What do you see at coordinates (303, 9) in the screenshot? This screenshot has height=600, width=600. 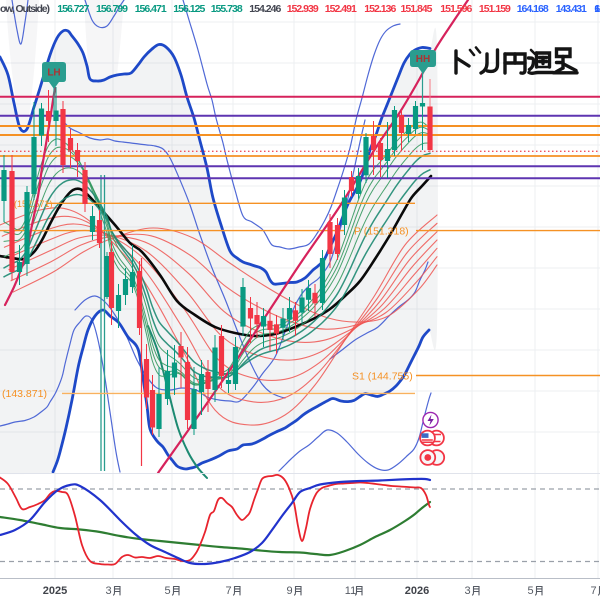 I see `svg-text: 152.939` at bounding box center [303, 9].